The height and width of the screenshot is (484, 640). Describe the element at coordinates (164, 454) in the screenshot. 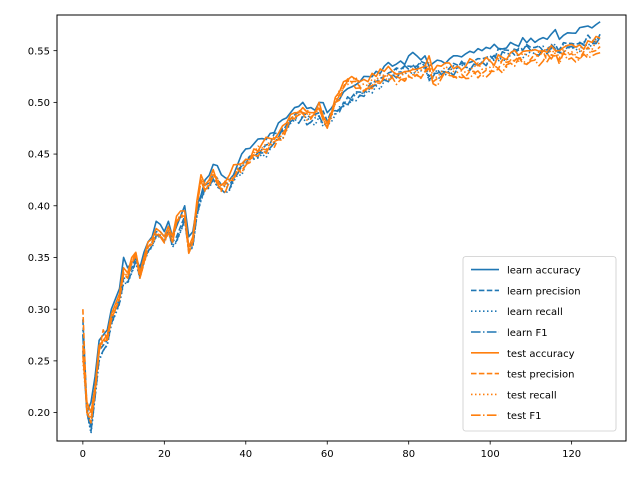

I see `x-tick-label: 20` at that location.